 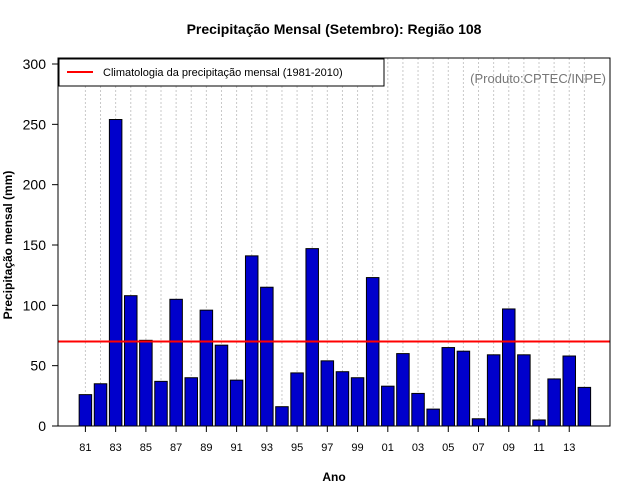 What do you see at coordinates (206, 448) in the screenshot?
I see `x-tick-label-89: 89` at bounding box center [206, 448].